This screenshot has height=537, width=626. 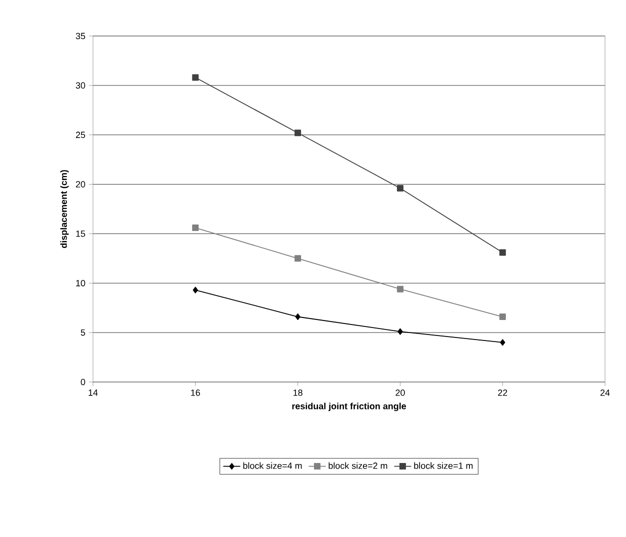 What do you see at coordinates (81, 184) in the screenshot?
I see `y-tick-label: 20` at bounding box center [81, 184].